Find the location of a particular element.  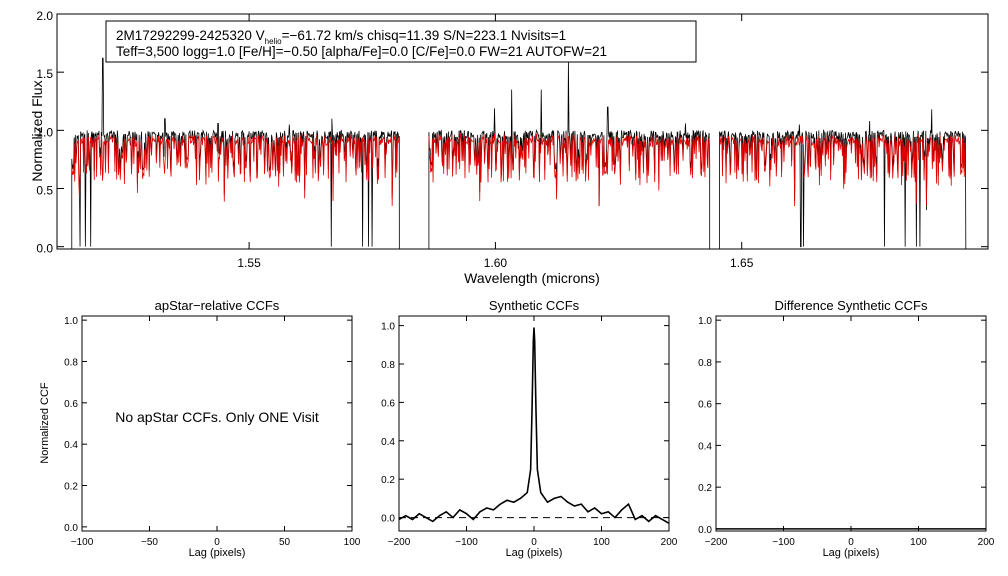

spectrum-ylabel: Normalized Flux is located at coordinates (37, 130).